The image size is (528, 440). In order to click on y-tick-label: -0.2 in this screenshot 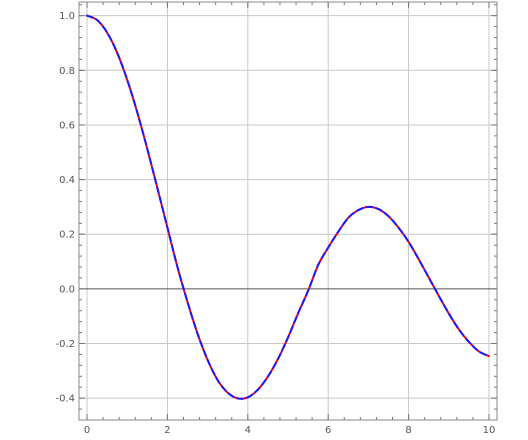, I will do `click(65, 344)`.